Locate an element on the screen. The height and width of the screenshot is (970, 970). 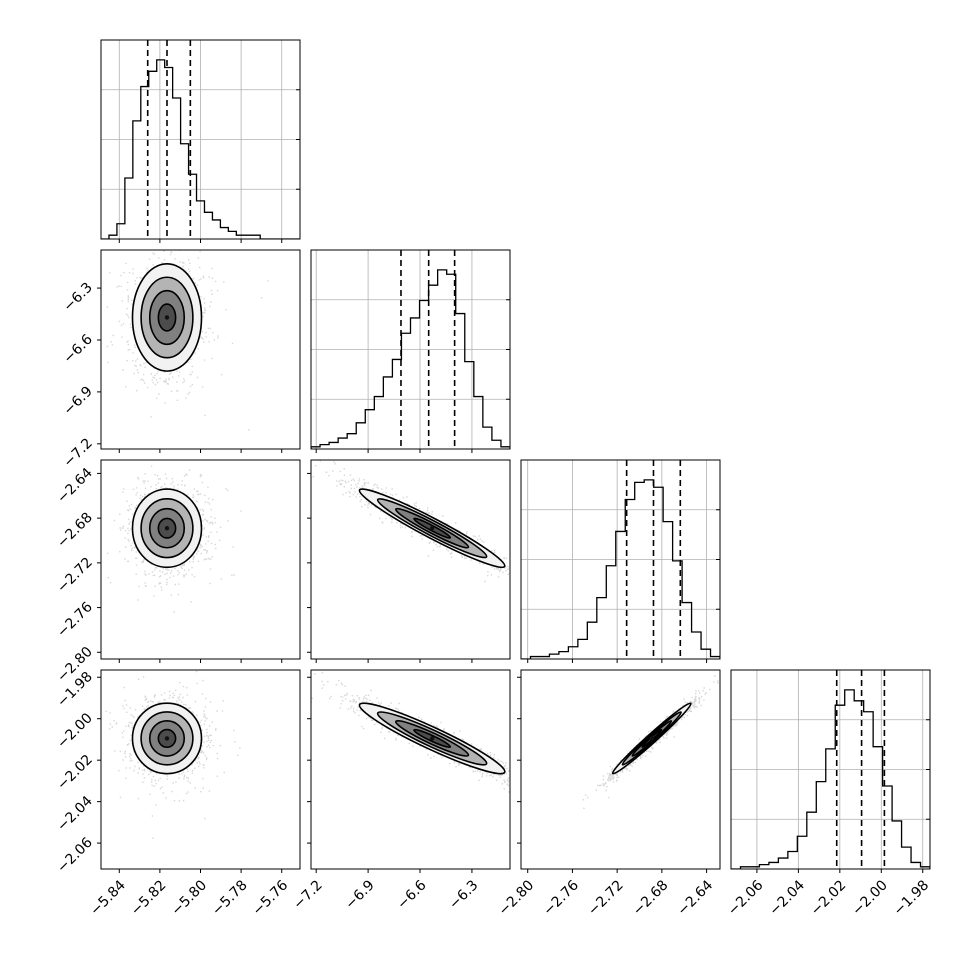
y-tick-label: −6.3 is located at coordinates (77, 297).